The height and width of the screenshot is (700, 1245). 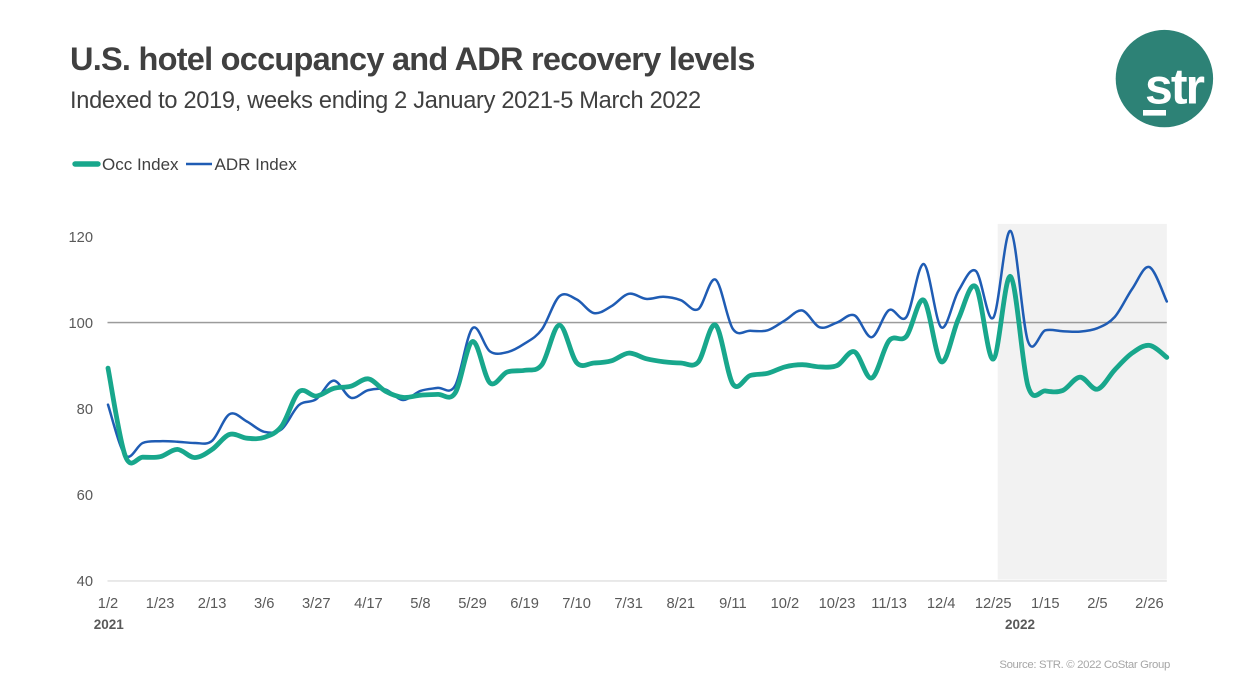 I want to click on svg-text: 4/17, so click(x=368, y=604).